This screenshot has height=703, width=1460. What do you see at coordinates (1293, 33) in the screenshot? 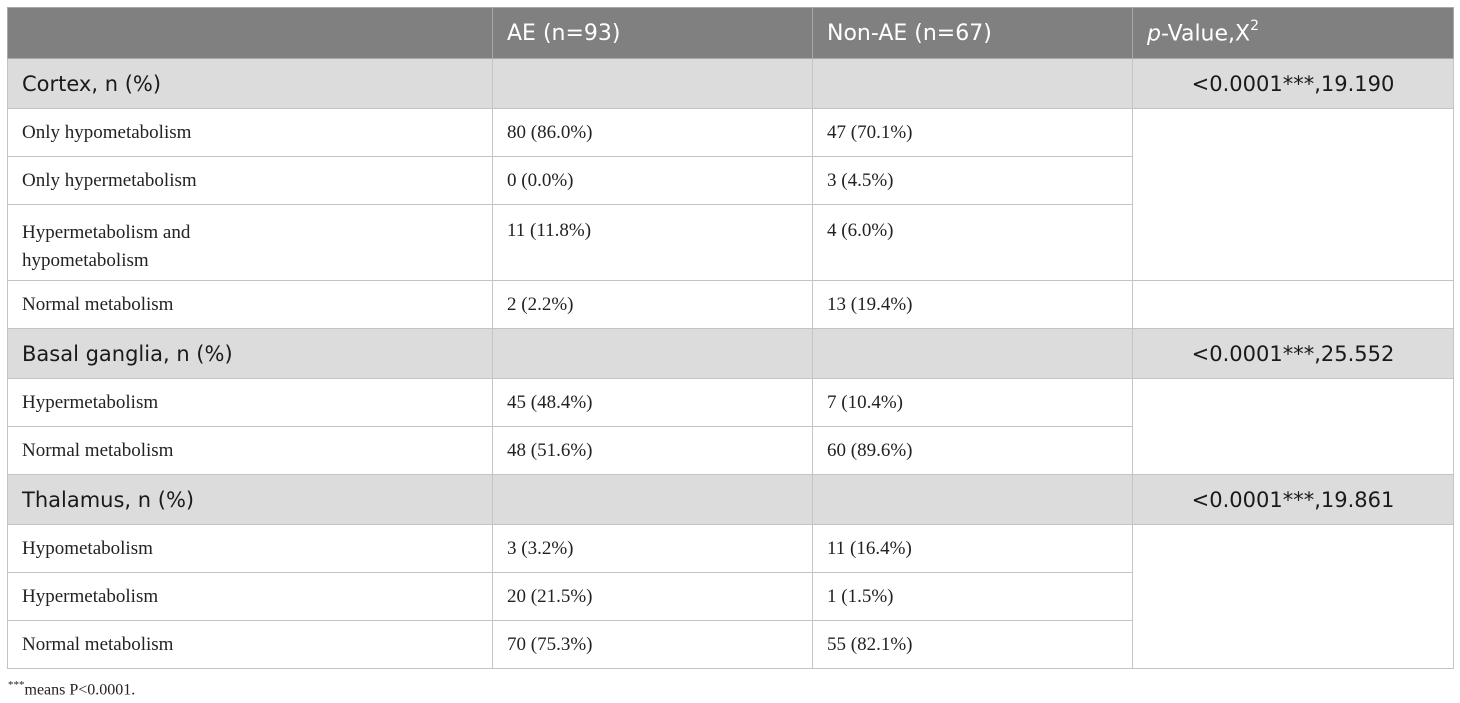
I see `header-p-value: p-Value,X2` at bounding box center [1293, 33].